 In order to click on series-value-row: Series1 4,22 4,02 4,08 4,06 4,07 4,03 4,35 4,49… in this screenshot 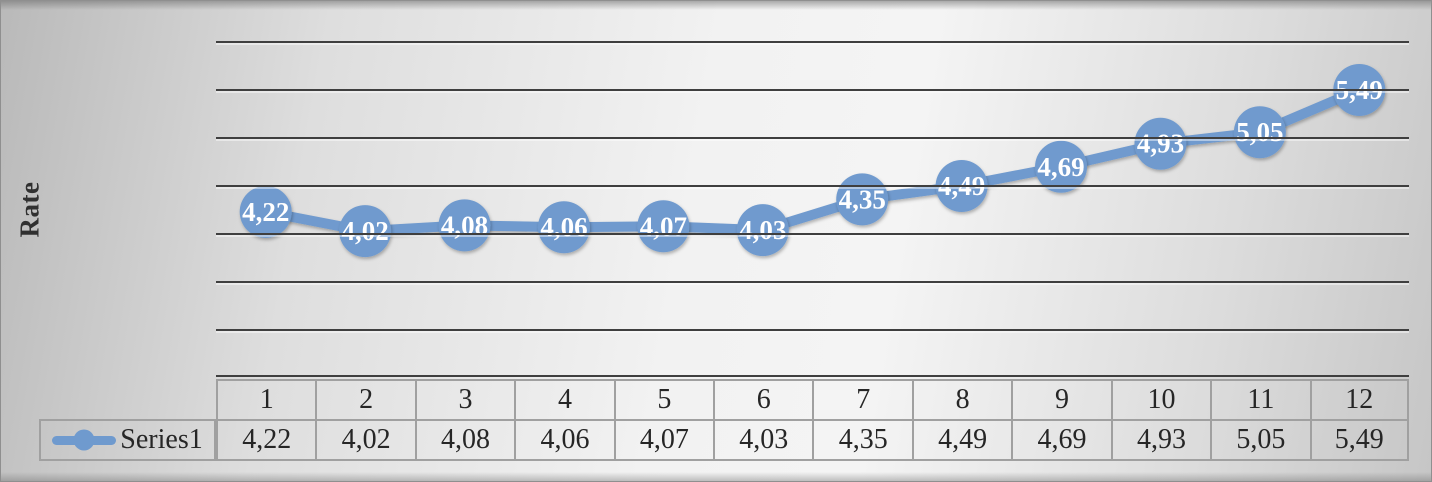, I will do `click(724, 440)`.